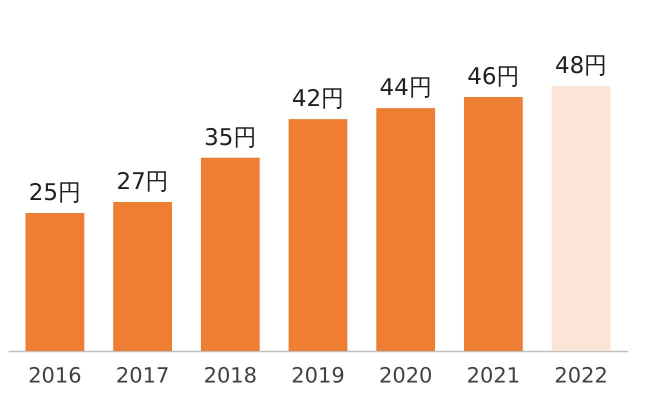 The width and height of the screenshot is (653, 402). Describe the element at coordinates (318, 99) in the screenshot. I see `data-label: 42円` at that location.